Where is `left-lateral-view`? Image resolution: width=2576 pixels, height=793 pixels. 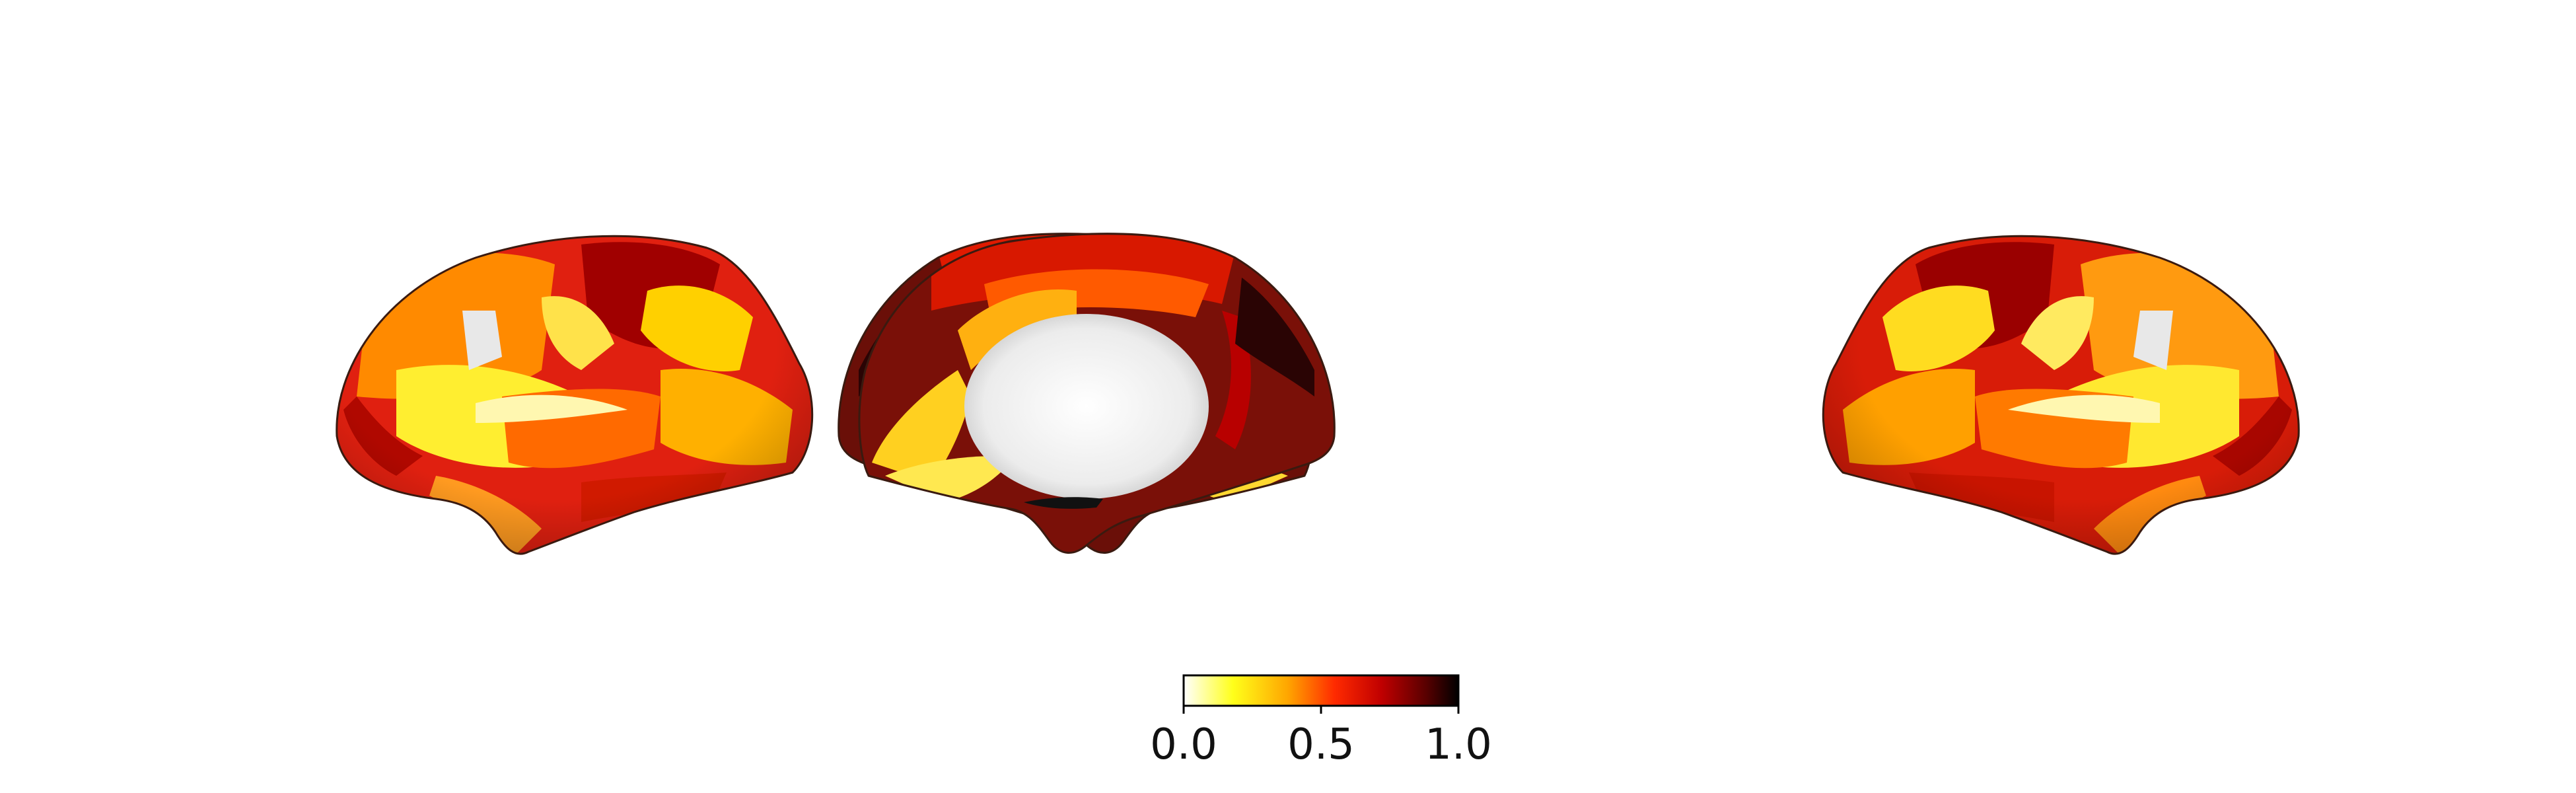
left-lateral-view is located at coordinates (575, 395).